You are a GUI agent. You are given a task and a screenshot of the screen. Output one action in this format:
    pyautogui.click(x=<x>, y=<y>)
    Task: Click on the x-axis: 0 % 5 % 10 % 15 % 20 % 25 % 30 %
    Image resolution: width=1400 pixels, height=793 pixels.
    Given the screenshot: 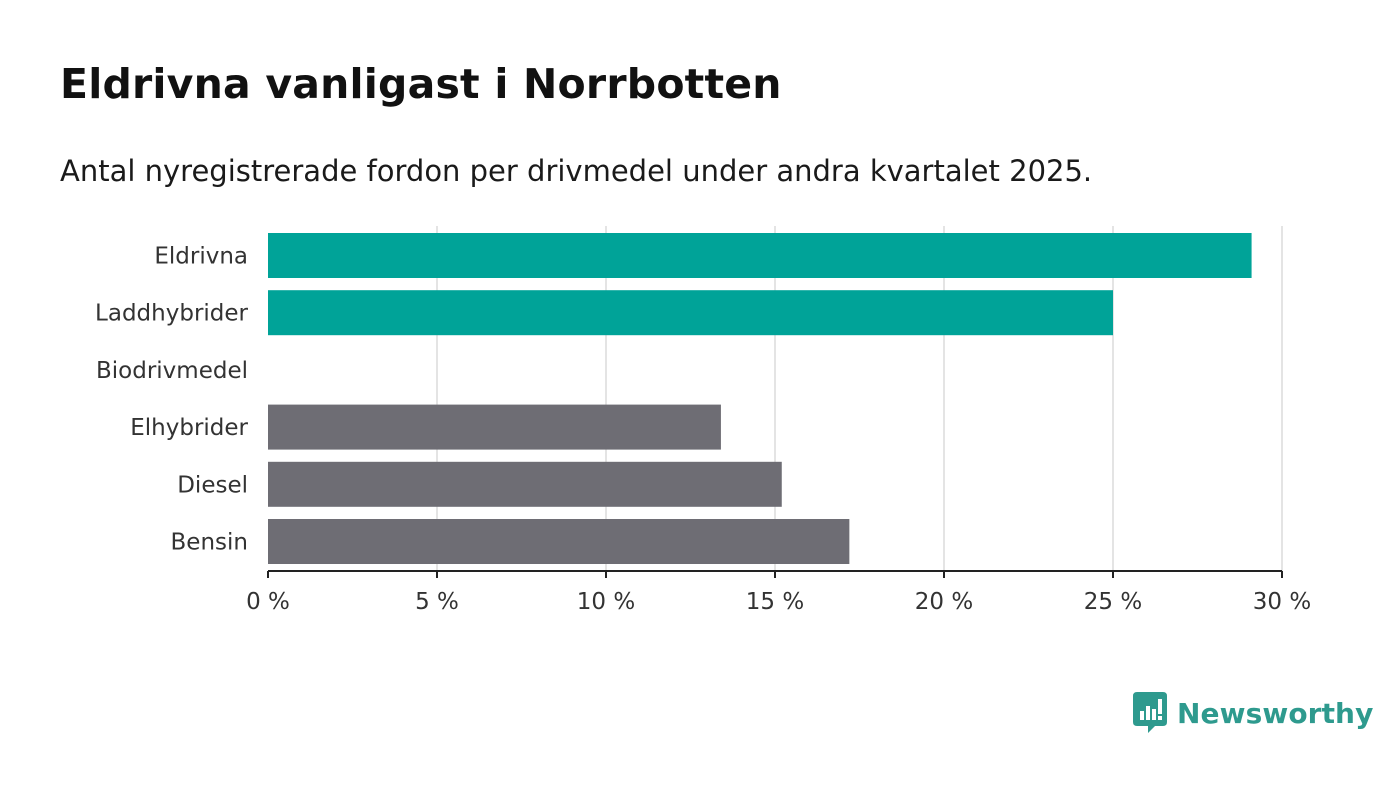 What is the action you would take?
    pyautogui.click(x=778, y=592)
    